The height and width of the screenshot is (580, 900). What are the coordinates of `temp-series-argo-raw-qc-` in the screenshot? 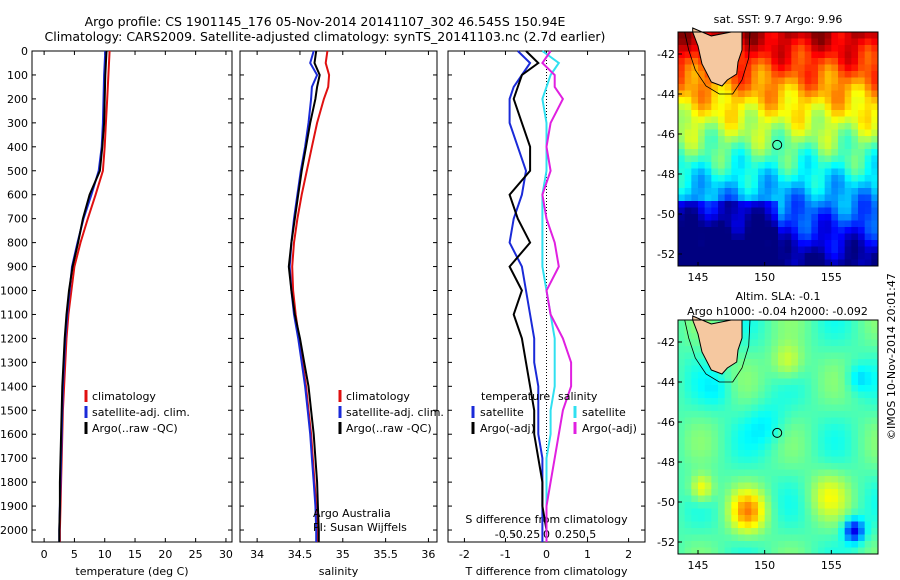 It's located at (83, 296).